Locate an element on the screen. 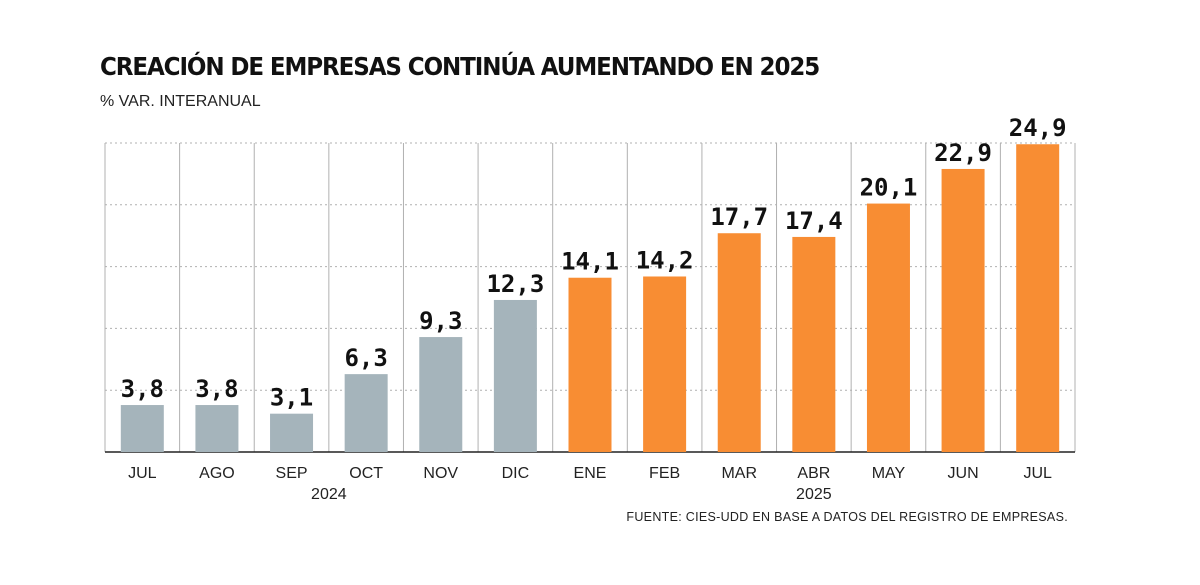 The width and height of the screenshot is (1200, 585). x-tick-label: AGO is located at coordinates (217, 473).